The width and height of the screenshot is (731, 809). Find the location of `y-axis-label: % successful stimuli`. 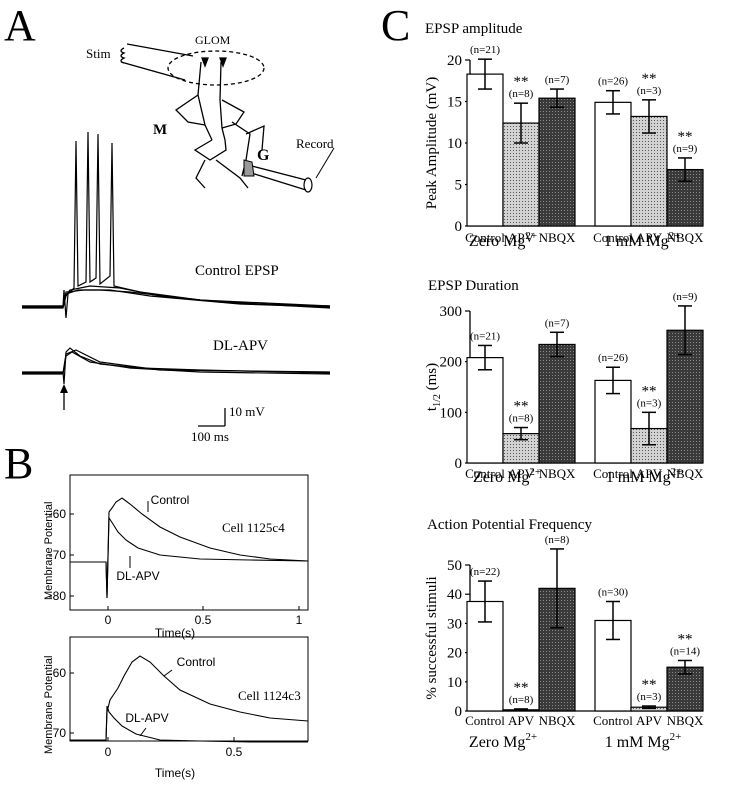

y-axis-label: % successful stimuli is located at coordinates (432, 637).